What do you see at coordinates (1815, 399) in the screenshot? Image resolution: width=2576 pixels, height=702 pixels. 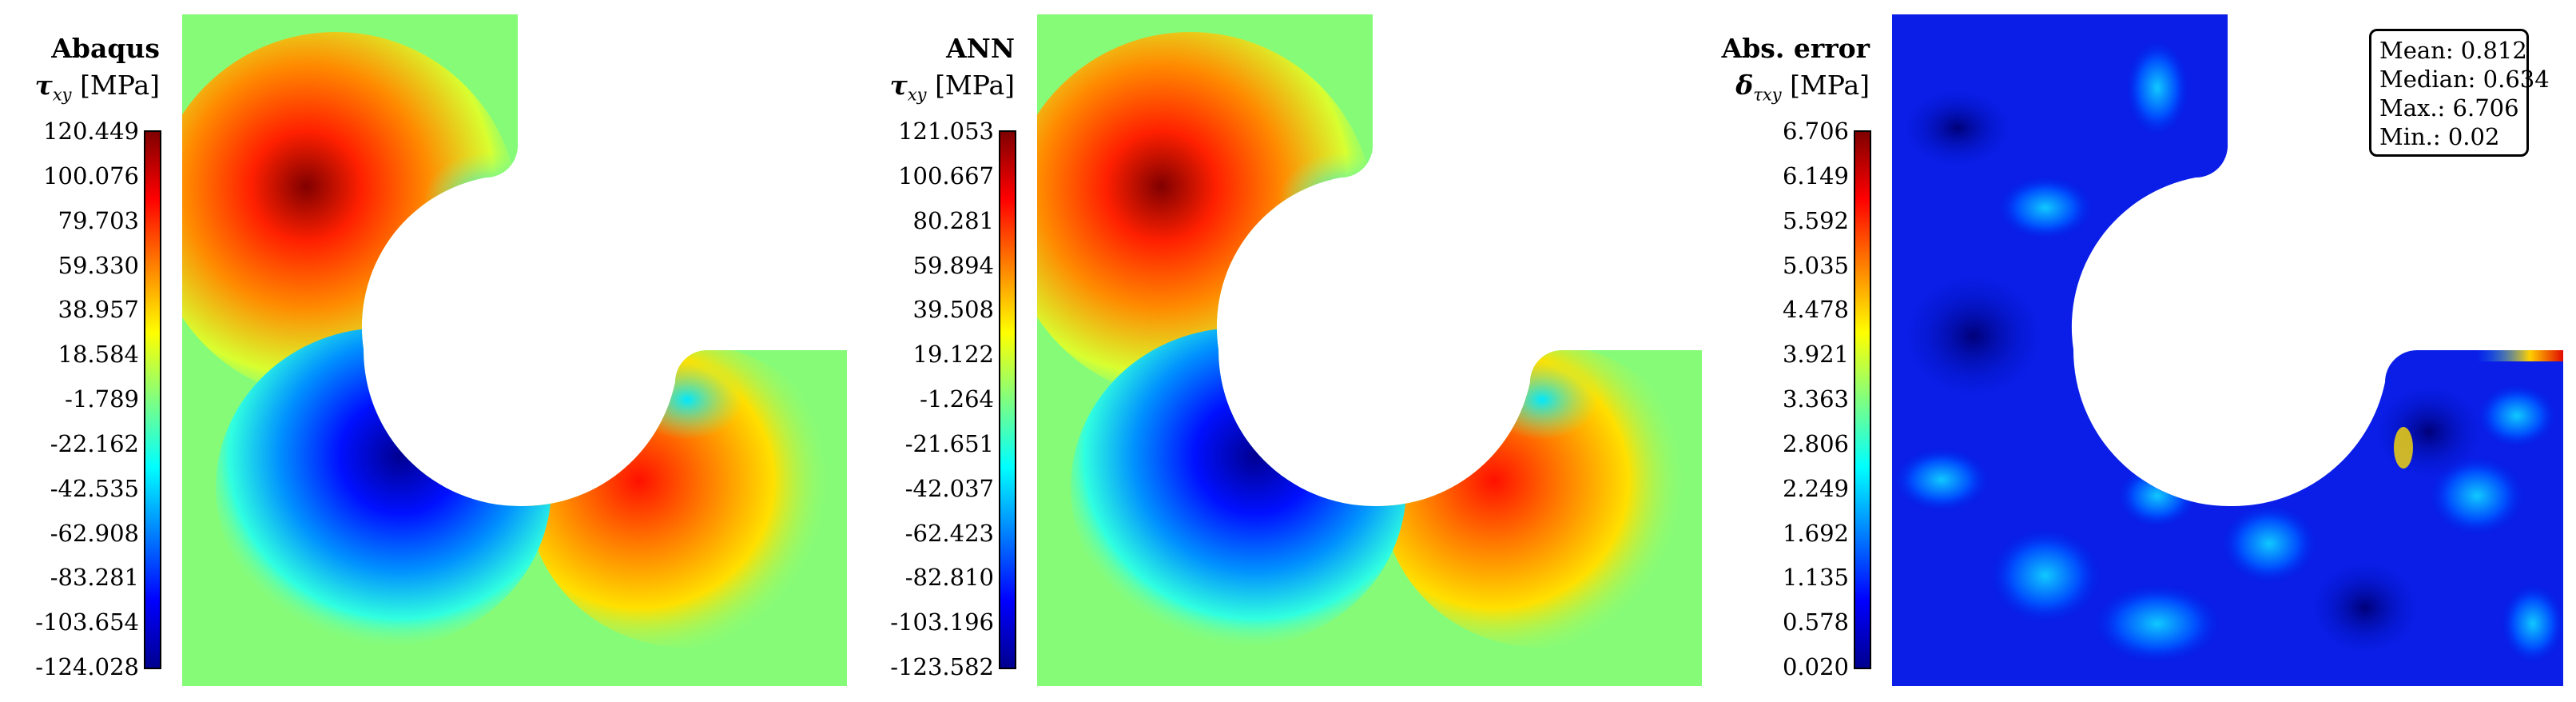 I see `colorbar-tick-label: 3.363` at bounding box center [1815, 399].